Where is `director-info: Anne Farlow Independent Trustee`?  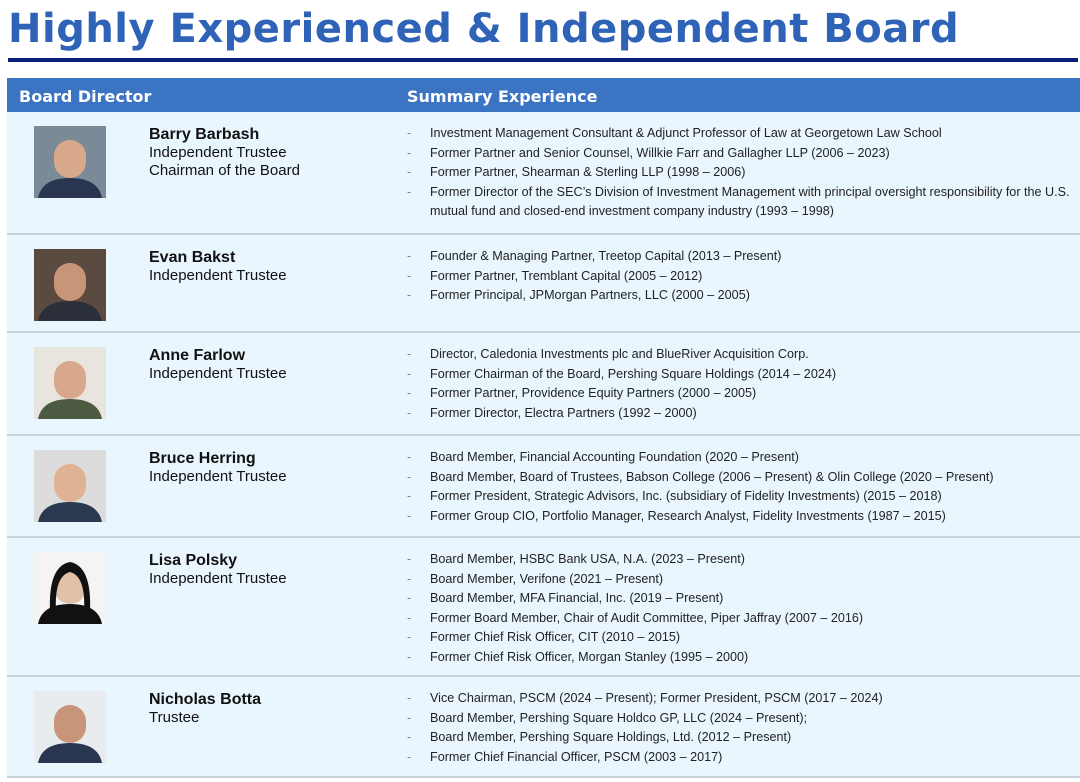
director-info: Anne Farlow Independent Trustee is located at coordinates (218, 365).